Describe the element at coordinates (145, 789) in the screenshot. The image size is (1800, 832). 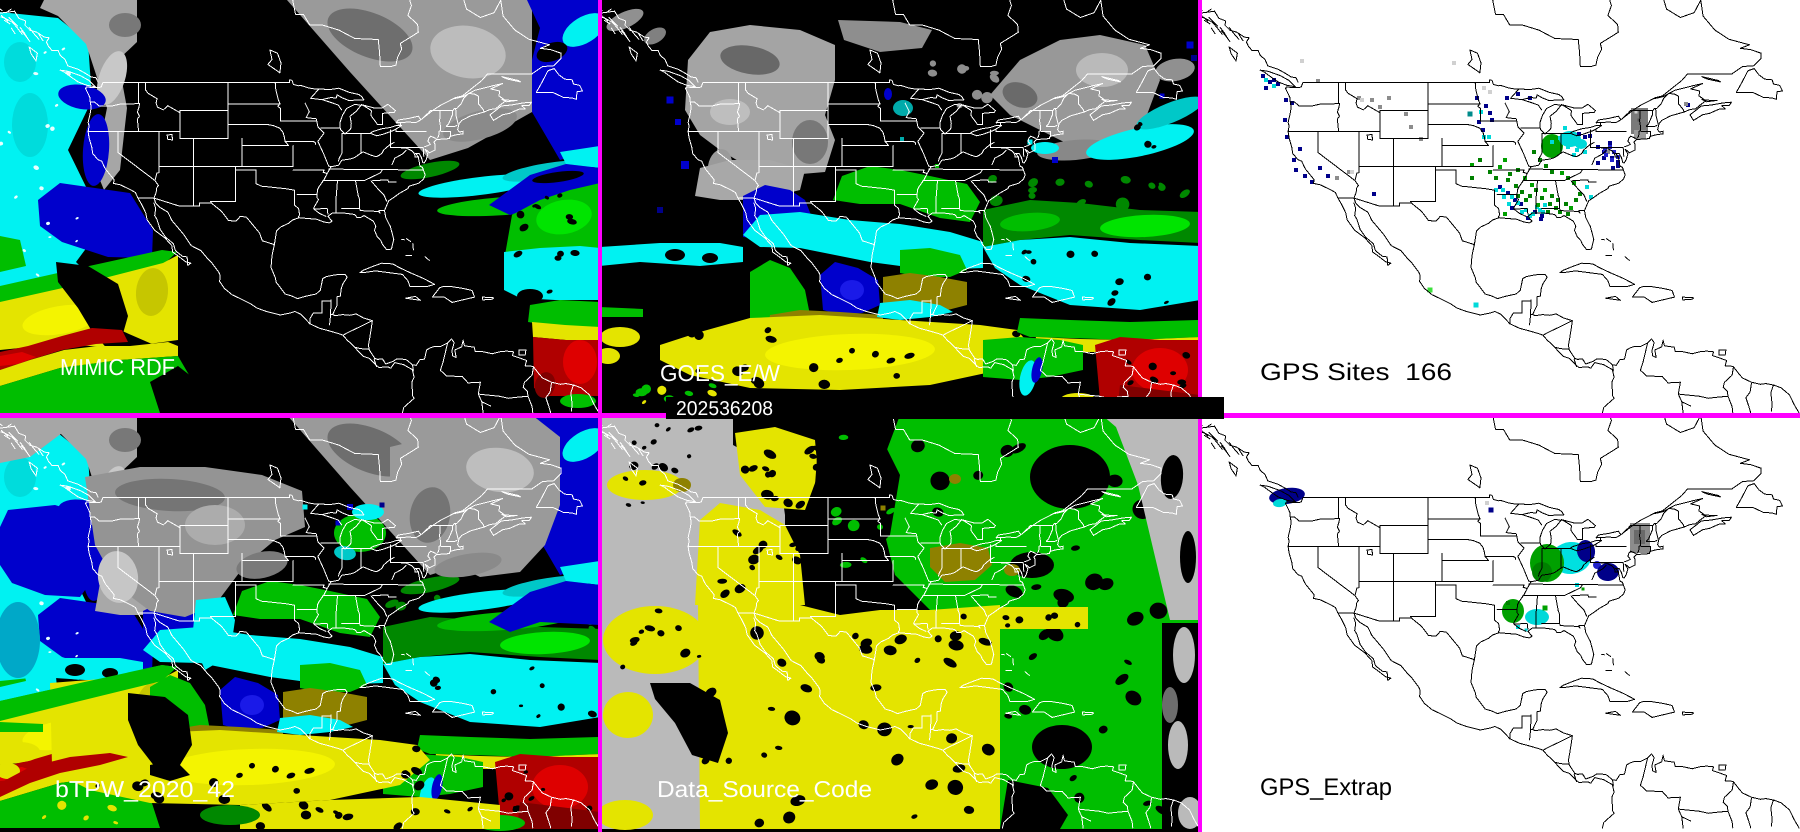
I see `svg-text: bTPW_2020_42` at that location.